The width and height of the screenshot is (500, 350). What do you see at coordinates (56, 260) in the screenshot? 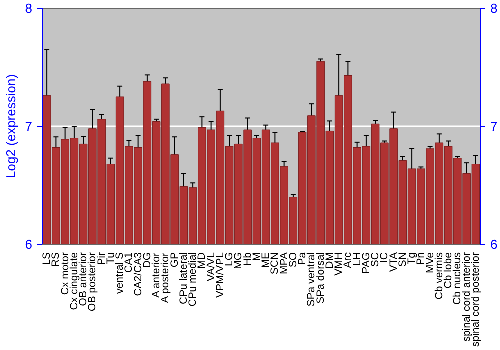
I see `x-tick-label: RS` at bounding box center [56, 260].